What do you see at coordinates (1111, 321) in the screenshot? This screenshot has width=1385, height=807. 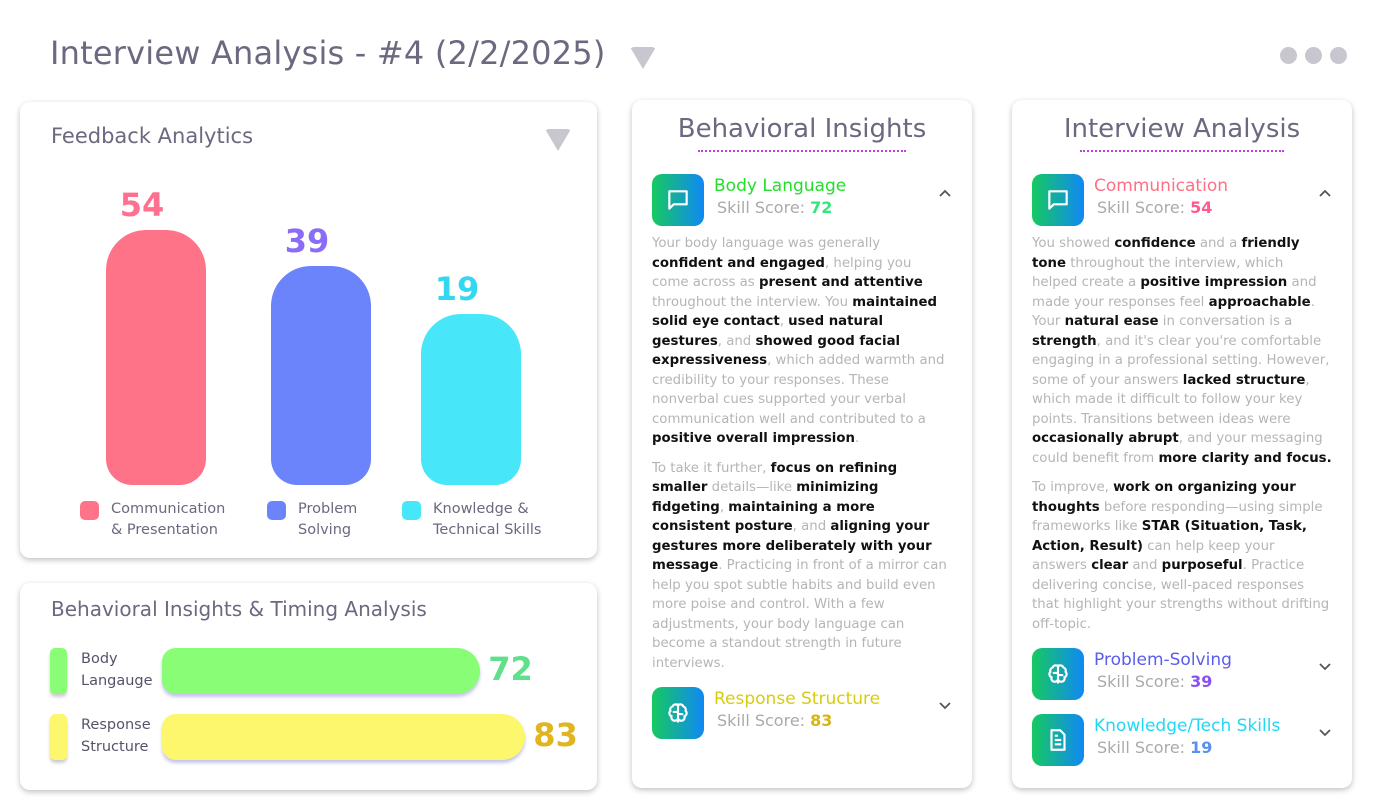 I see `highlight-text: natural ease` at bounding box center [1111, 321].